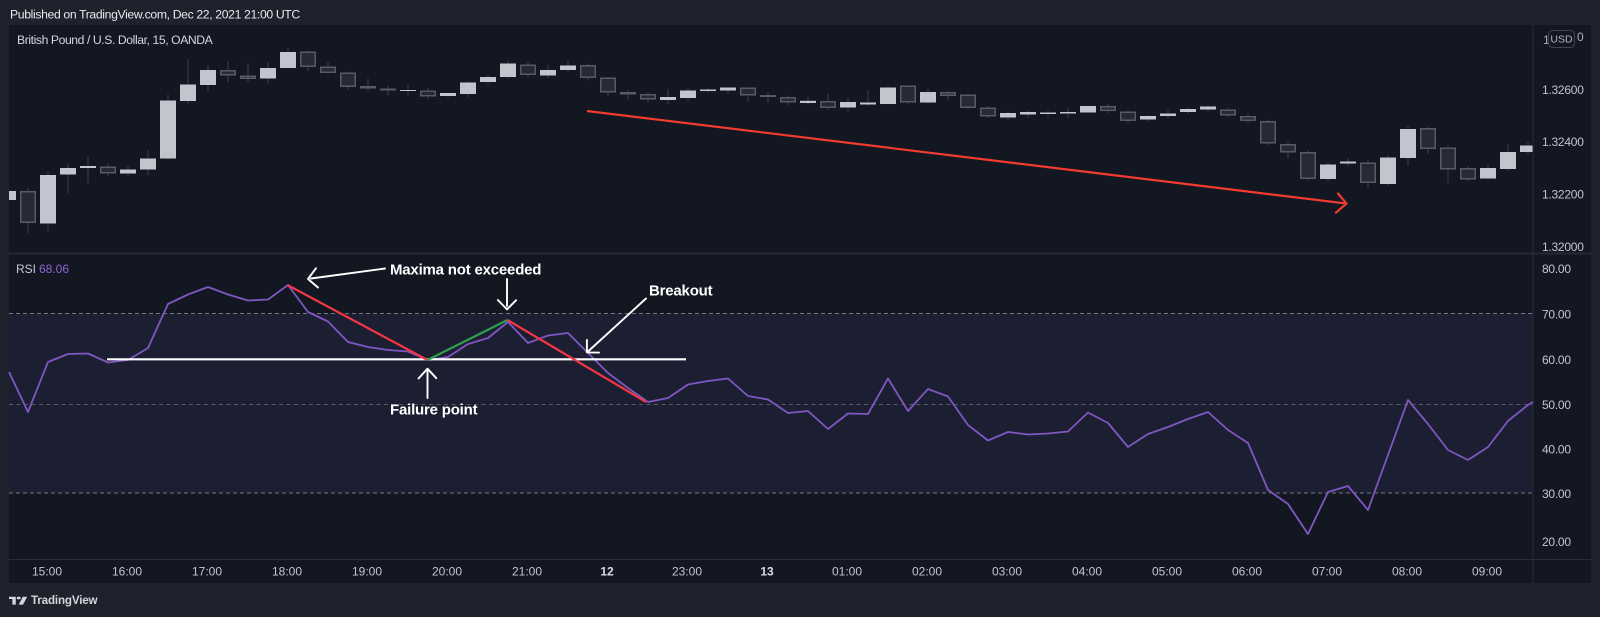 Image resolution: width=1600 pixels, height=617 pixels. I want to click on svg-text: 30.00, so click(1556, 494).